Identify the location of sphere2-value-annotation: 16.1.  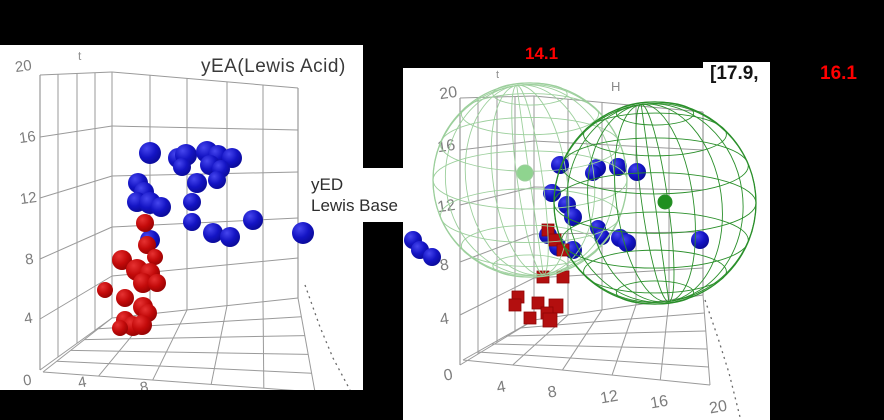
(838, 73).